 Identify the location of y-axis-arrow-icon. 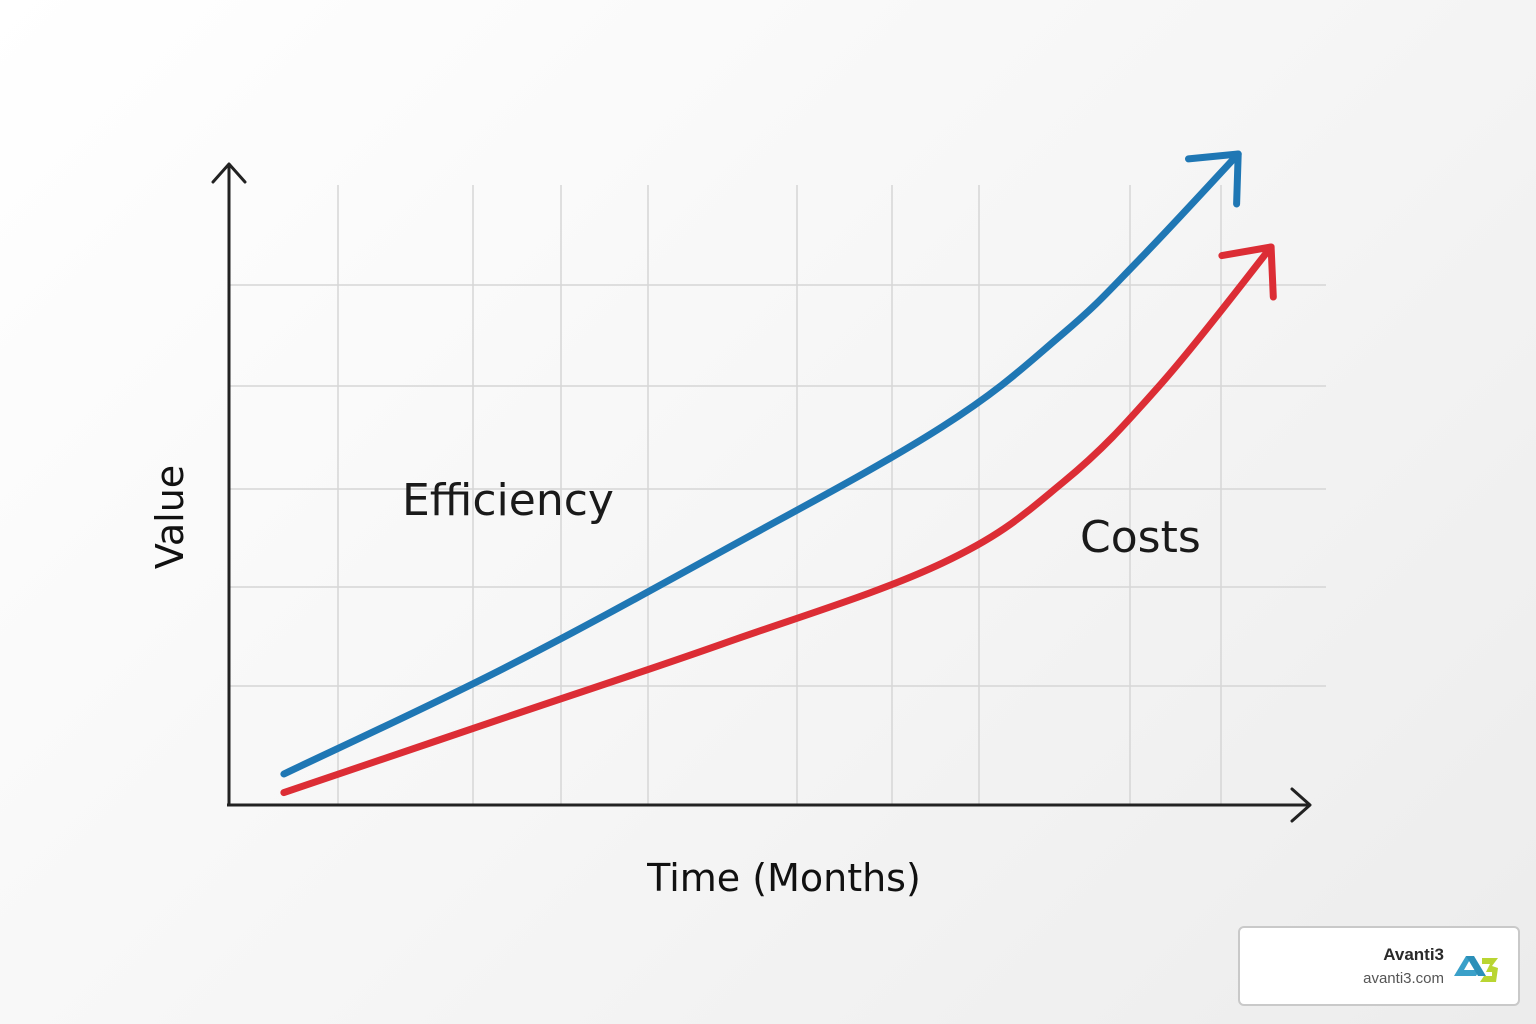
(229, 173).